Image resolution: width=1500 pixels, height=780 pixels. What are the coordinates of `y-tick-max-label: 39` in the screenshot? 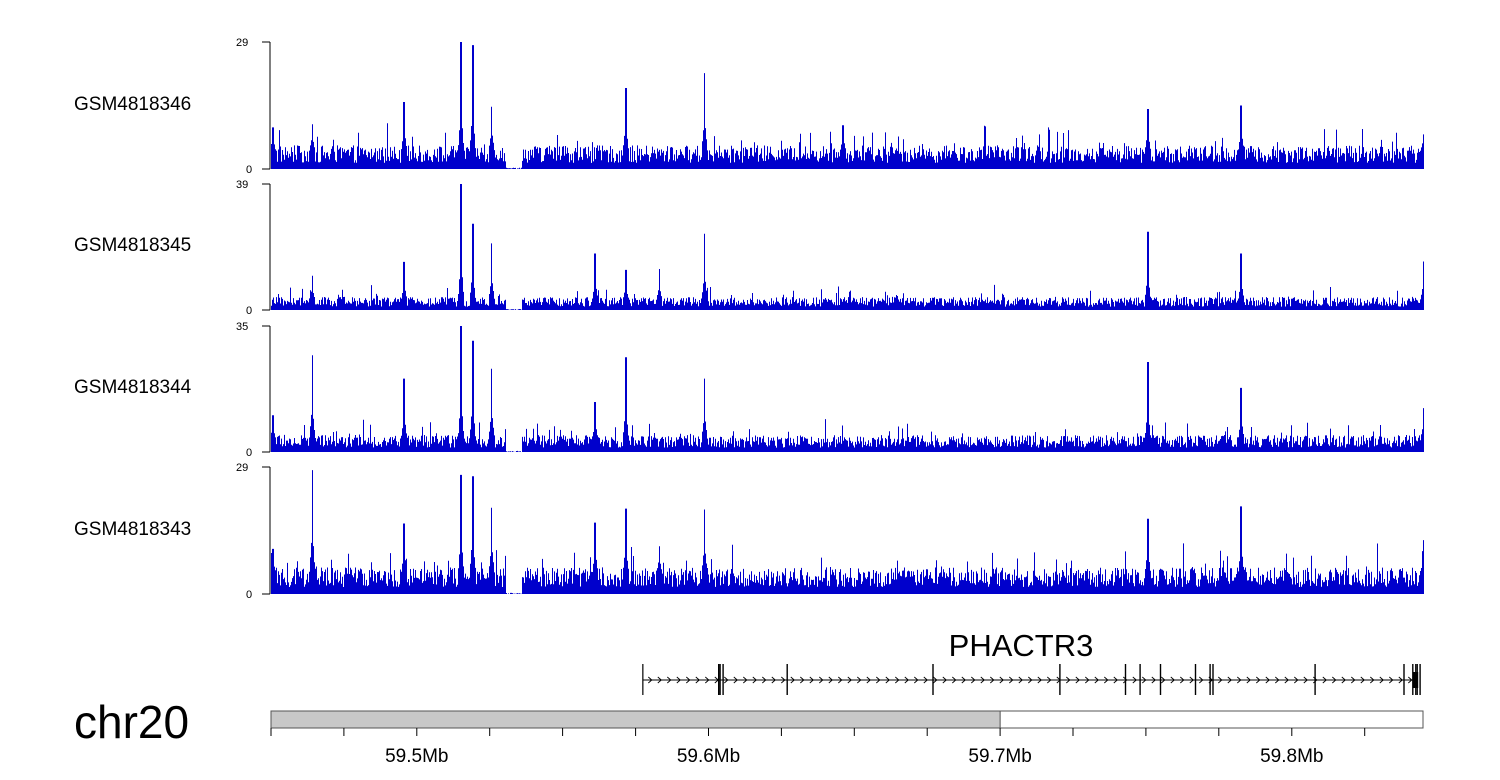 It's located at (242, 185).